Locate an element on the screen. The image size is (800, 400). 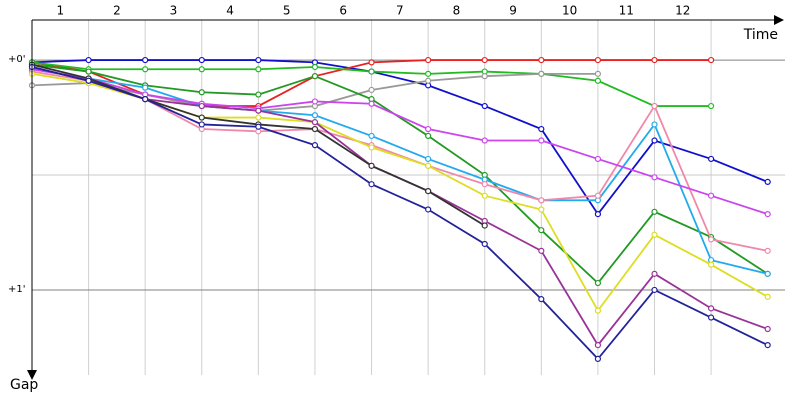
x-tick-label: 2 is located at coordinates (117, 11).